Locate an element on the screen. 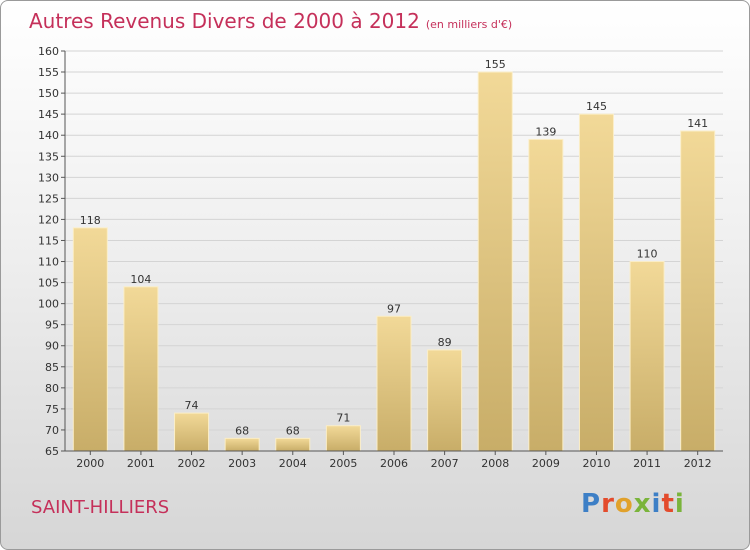 The image size is (750, 550). bar-2010 is located at coordinates (596, 282).